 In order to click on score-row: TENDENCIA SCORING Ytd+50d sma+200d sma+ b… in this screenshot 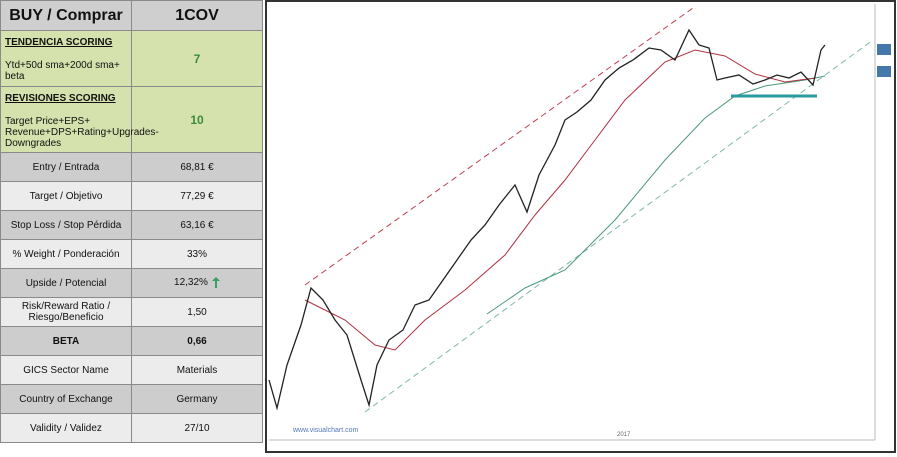, I will do `click(131, 58)`.